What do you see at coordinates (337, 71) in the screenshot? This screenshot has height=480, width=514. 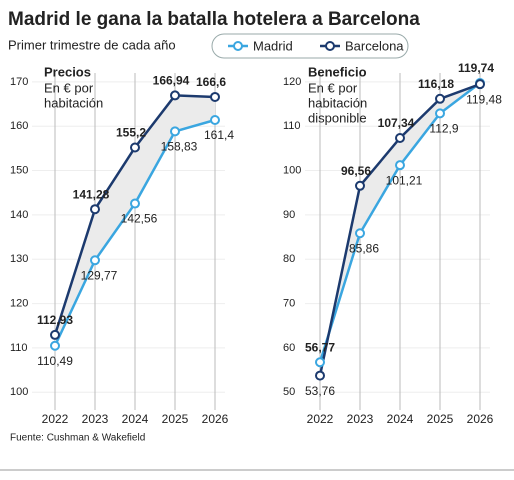 I see `panel-title: Beneficio` at bounding box center [337, 71].